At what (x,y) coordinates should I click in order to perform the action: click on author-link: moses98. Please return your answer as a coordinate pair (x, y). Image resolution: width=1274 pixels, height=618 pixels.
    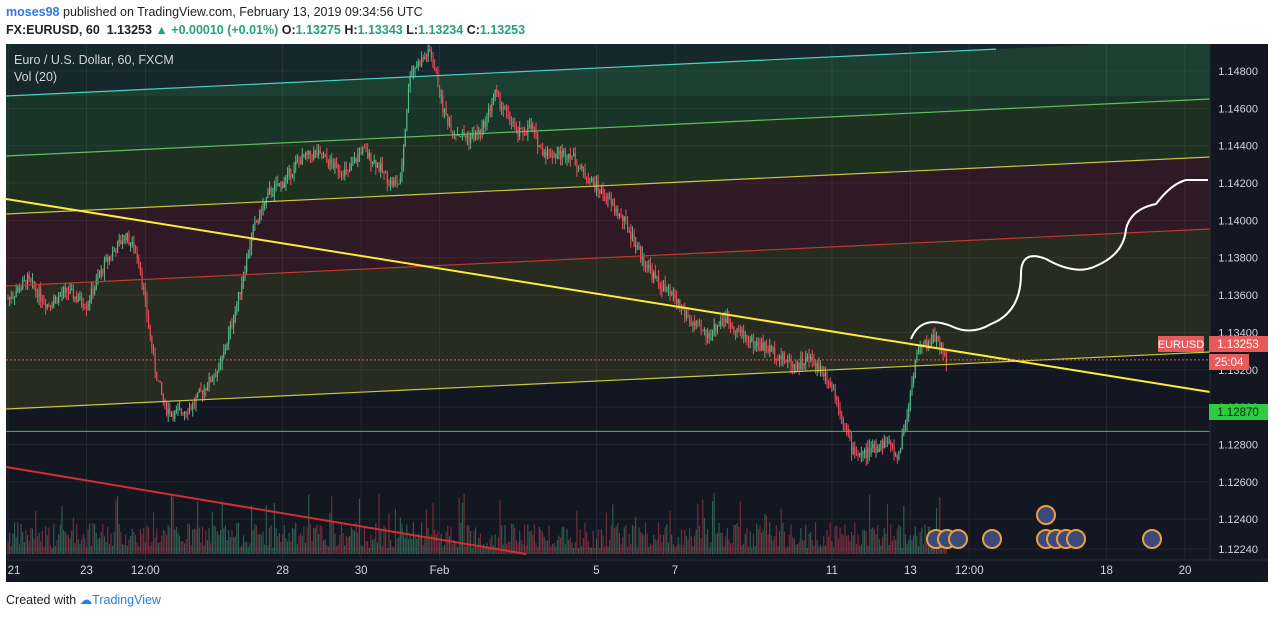
    Looking at the image, I should click on (33, 12).